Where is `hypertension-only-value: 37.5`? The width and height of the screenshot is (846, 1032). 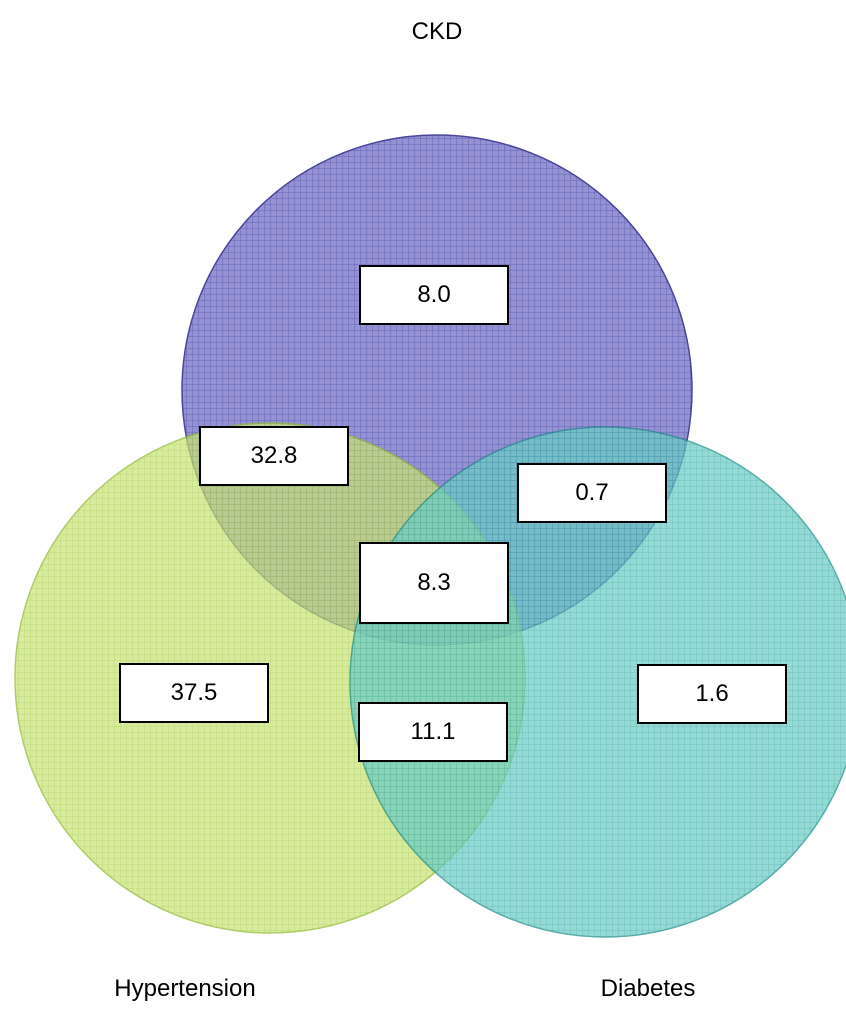 hypertension-only-value: 37.5 is located at coordinates (194, 693).